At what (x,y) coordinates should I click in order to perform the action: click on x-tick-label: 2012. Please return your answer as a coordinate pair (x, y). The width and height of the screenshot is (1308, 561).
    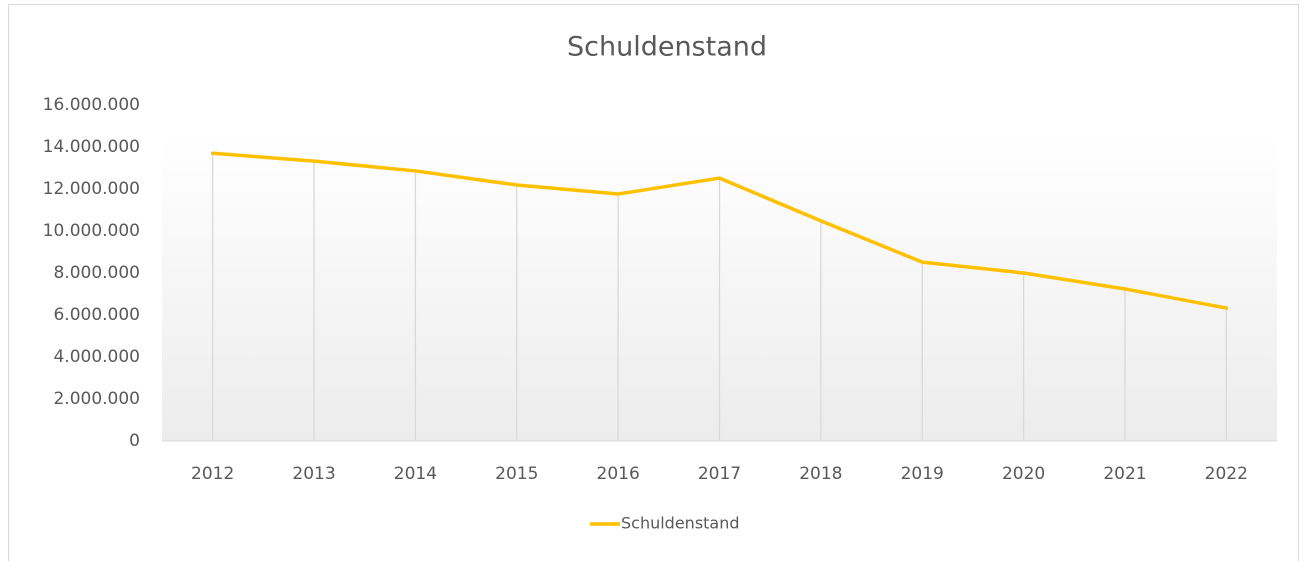
    Looking at the image, I should click on (212, 474).